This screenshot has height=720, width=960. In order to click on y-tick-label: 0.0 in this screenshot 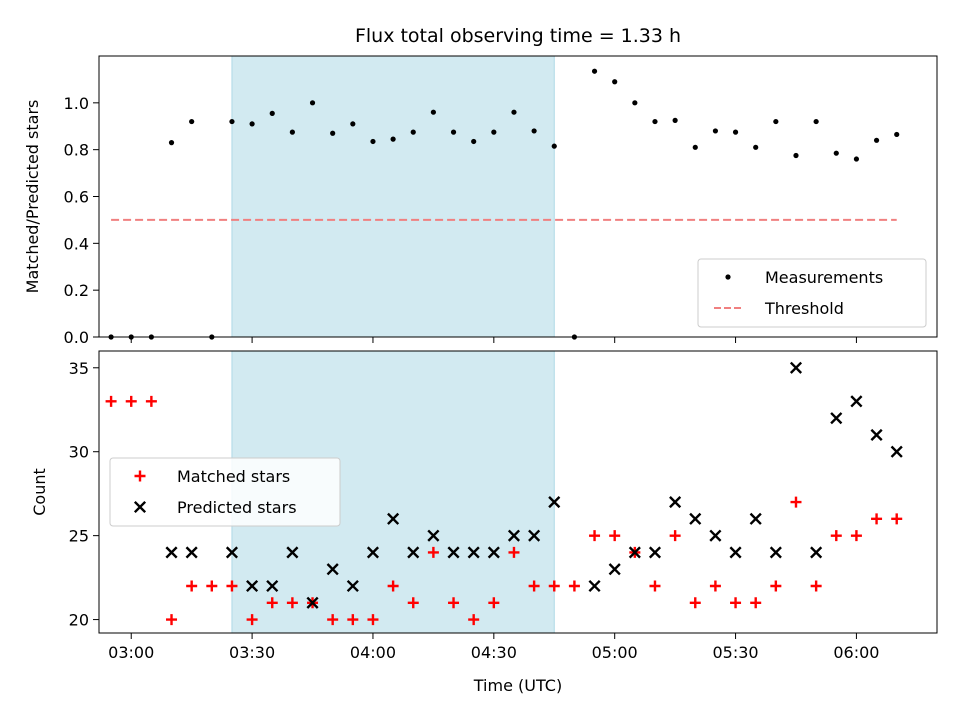, I will do `click(76, 337)`.